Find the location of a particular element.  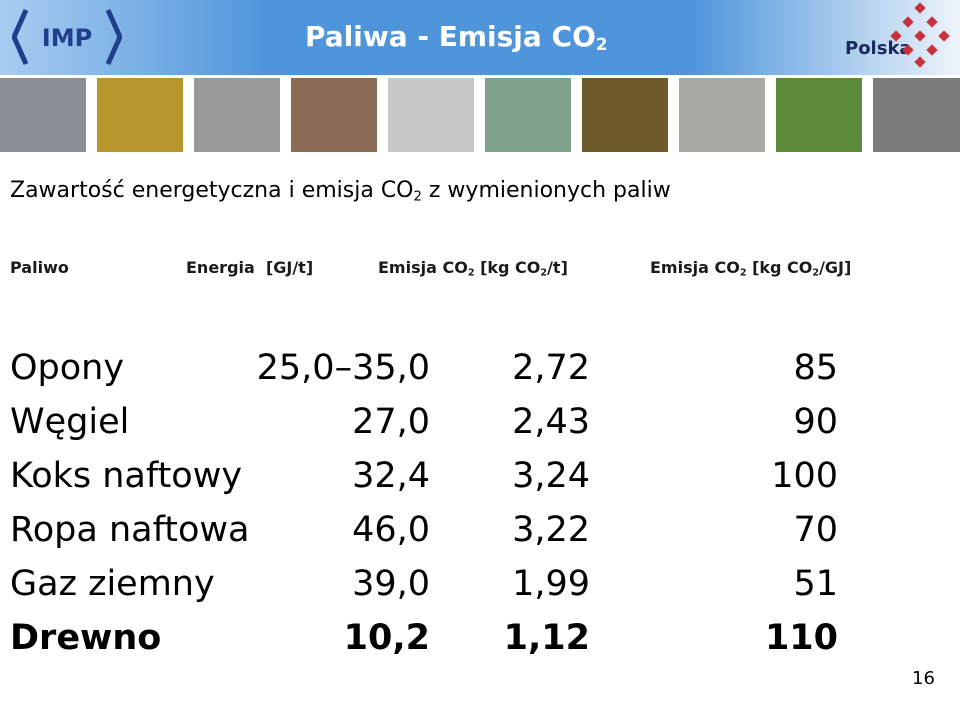

header-band is located at coordinates (480, 37).